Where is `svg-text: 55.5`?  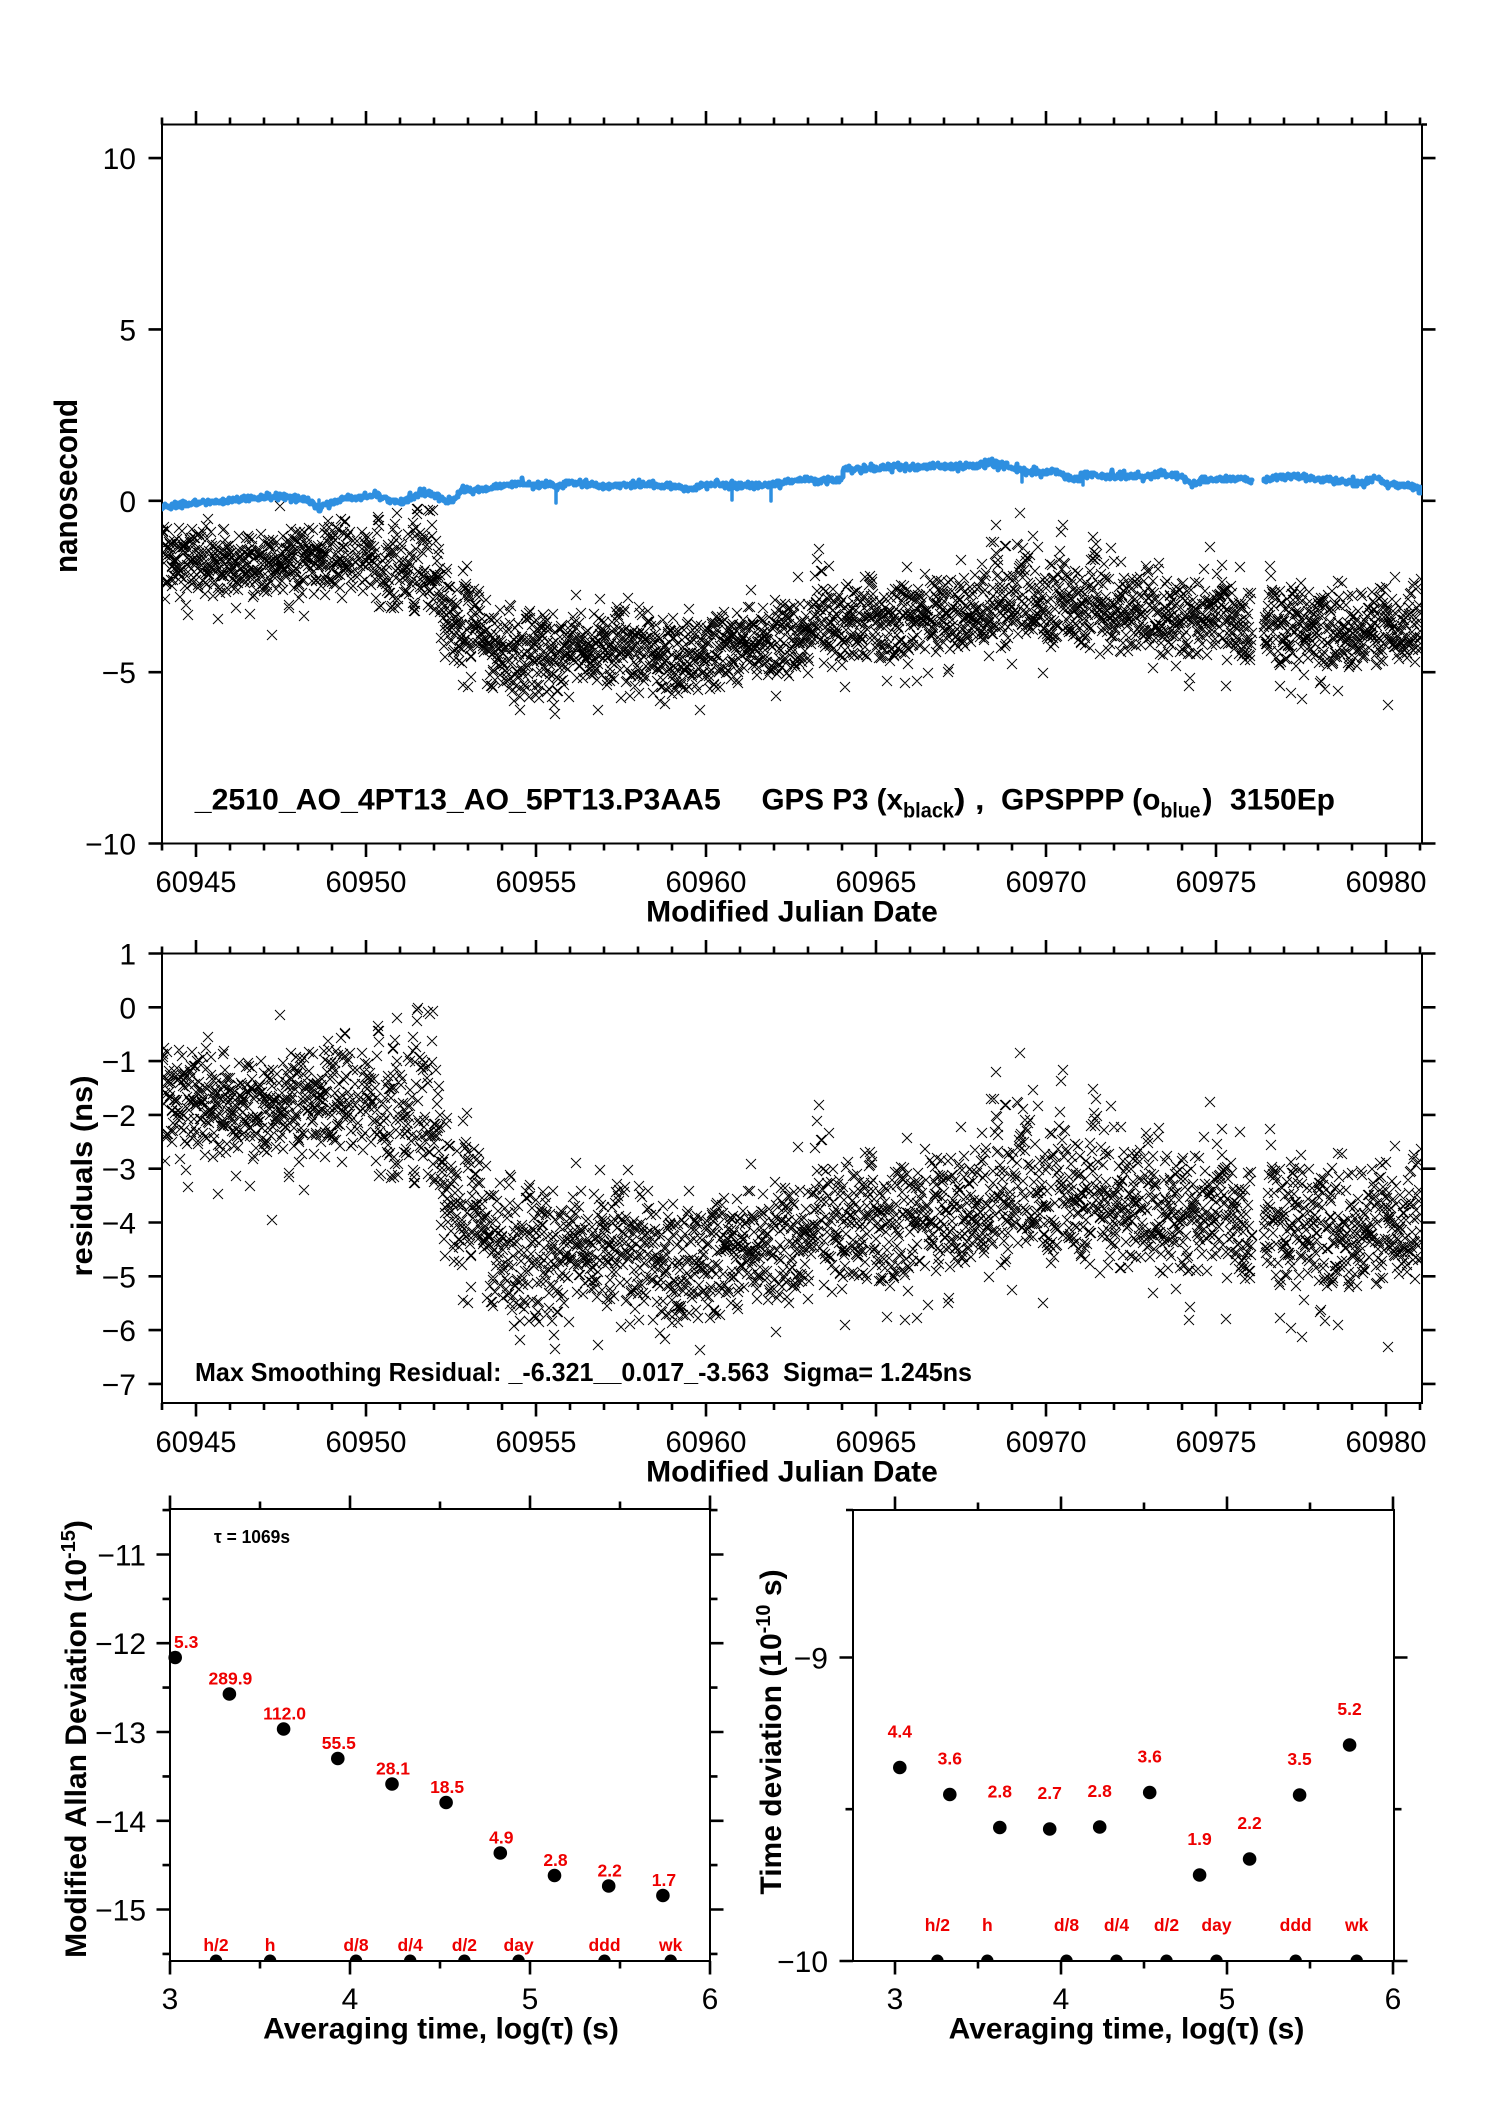 svg-text: 55.5 is located at coordinates (339, 1743).